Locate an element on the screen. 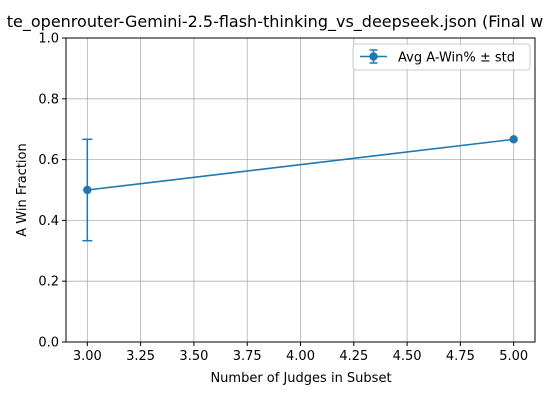 The image size is (550, 400). legend: Avg A-Win% ± std is located at coordinates (441, 57).